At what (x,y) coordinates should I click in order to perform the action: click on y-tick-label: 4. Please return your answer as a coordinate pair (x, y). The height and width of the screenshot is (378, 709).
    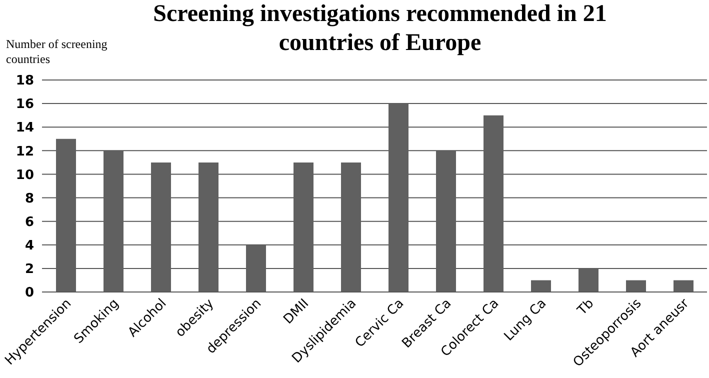
    Looking at the image, I should click on (29, 246).